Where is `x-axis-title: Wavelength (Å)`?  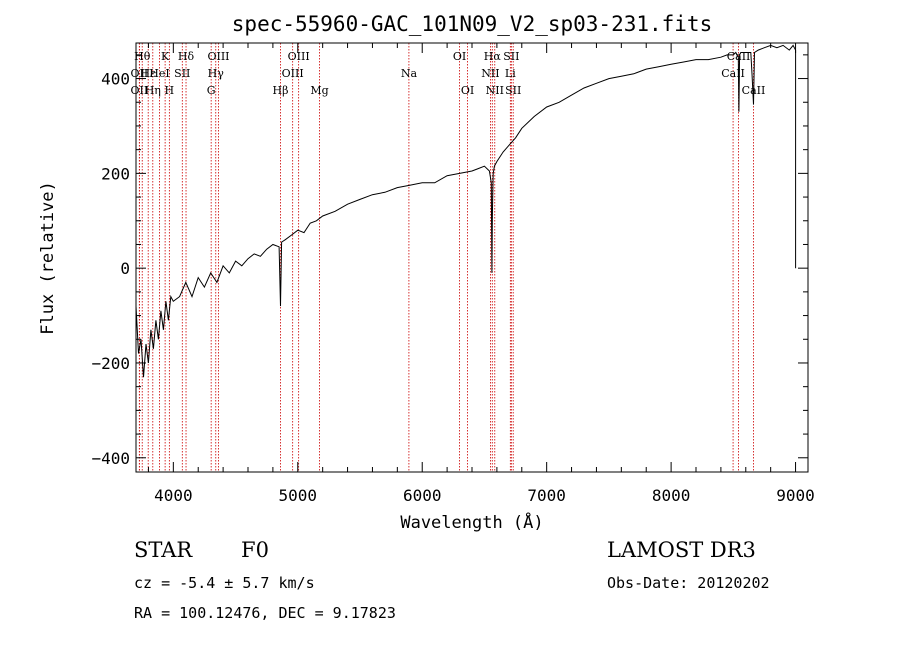 x-axis-title: Wavelength (Å) is located at coordinates (471, 522).